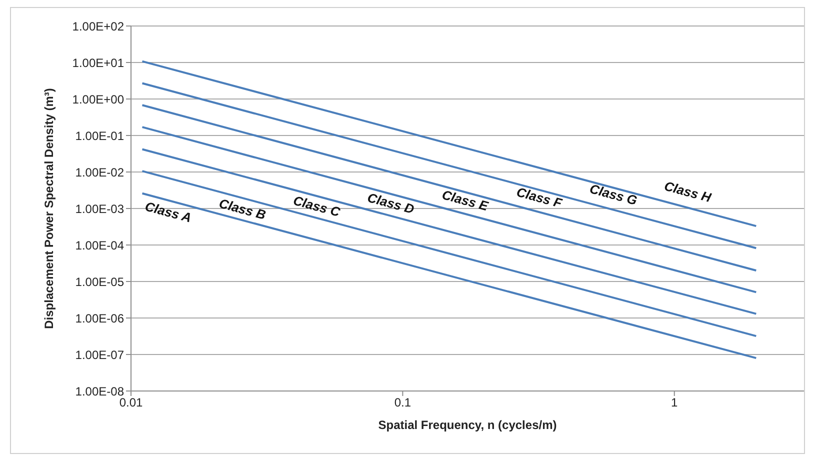 The width and height of the screenshot is (816, 459). Describe the element at coordinates (99, 135) in the screenshot. I see `y-tick-label: 1.00E-01` at that location.